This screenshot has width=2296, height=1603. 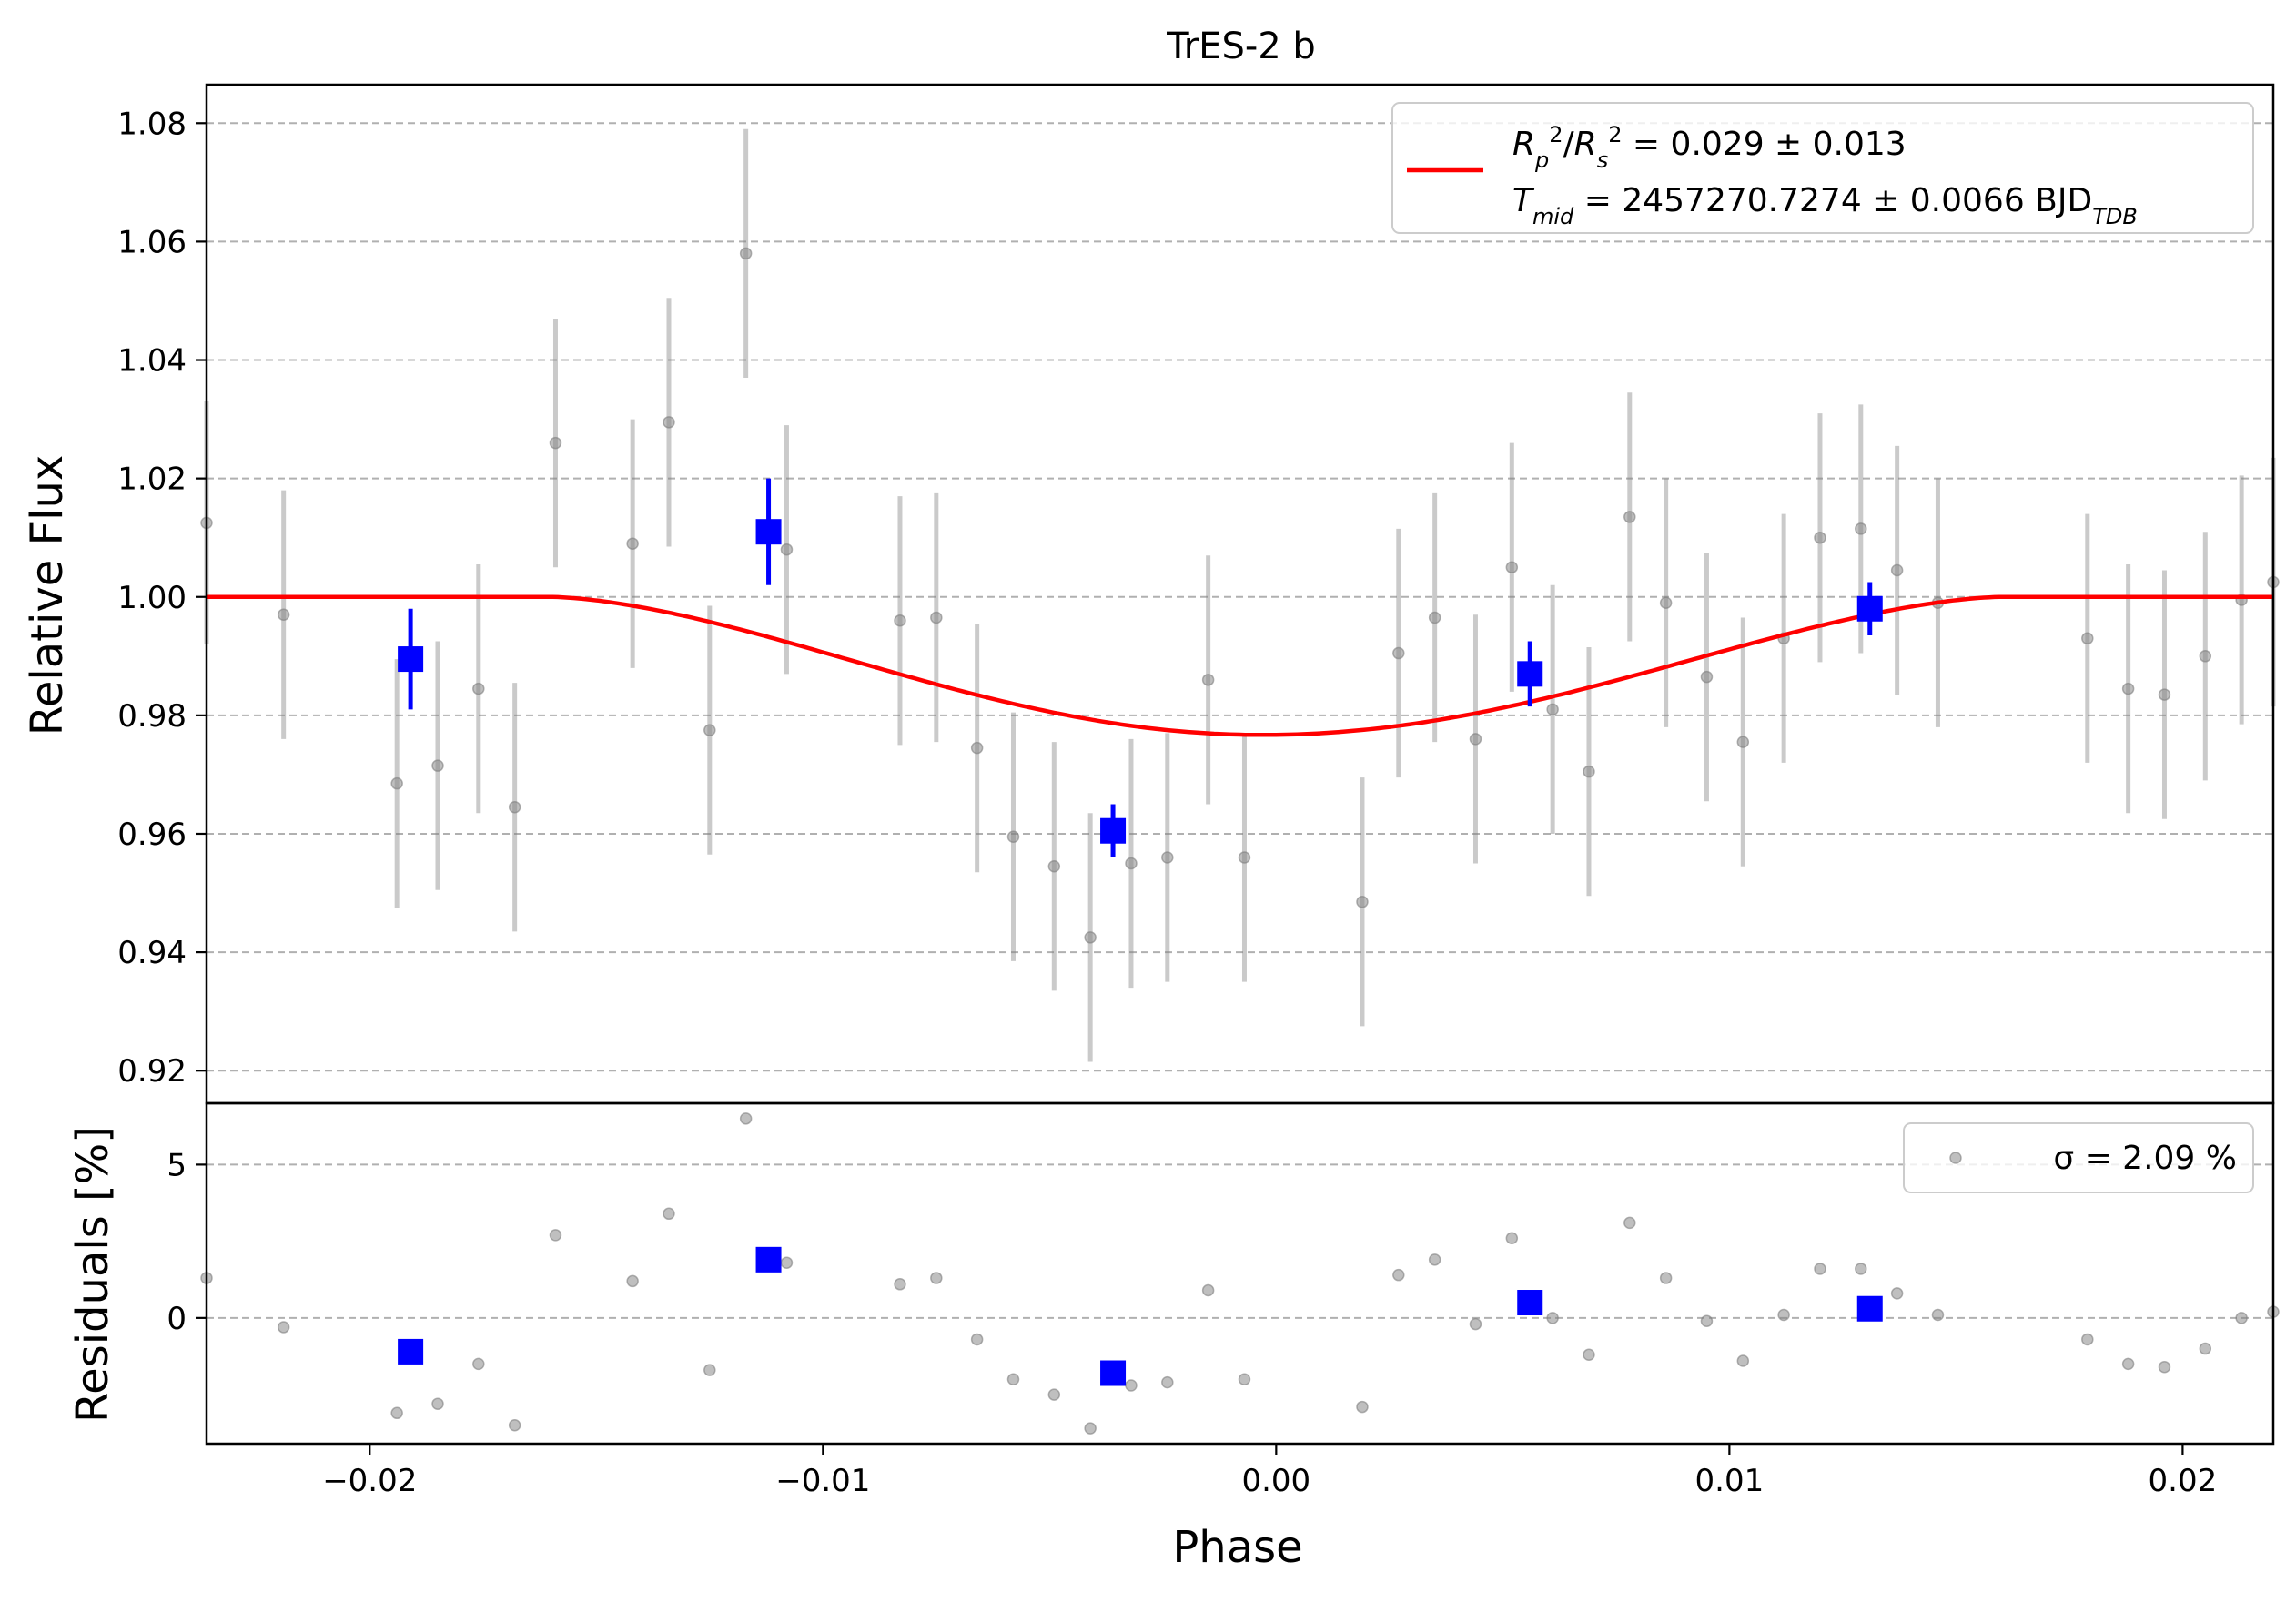 I want to click on bottom-binned-points, so click(x=1140, y=1316).